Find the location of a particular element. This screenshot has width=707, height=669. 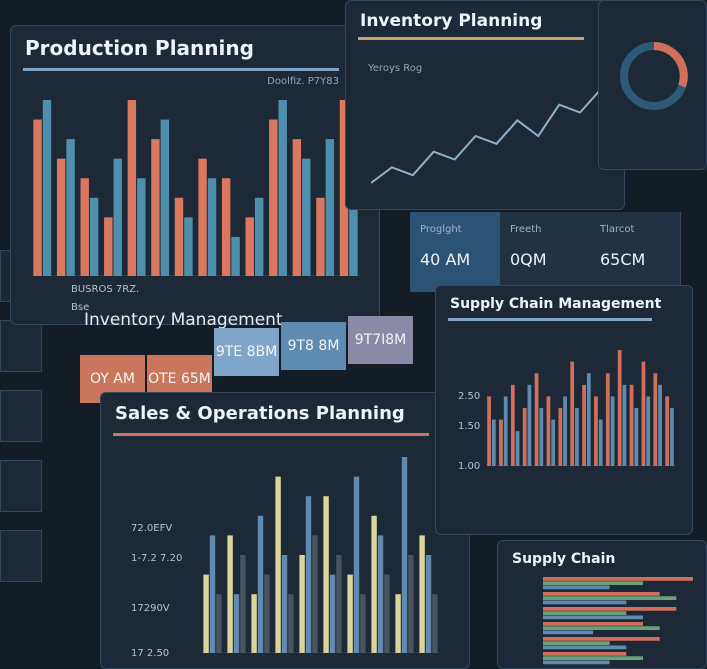

y-label: 1.00 is located at coordinates (469, 466).